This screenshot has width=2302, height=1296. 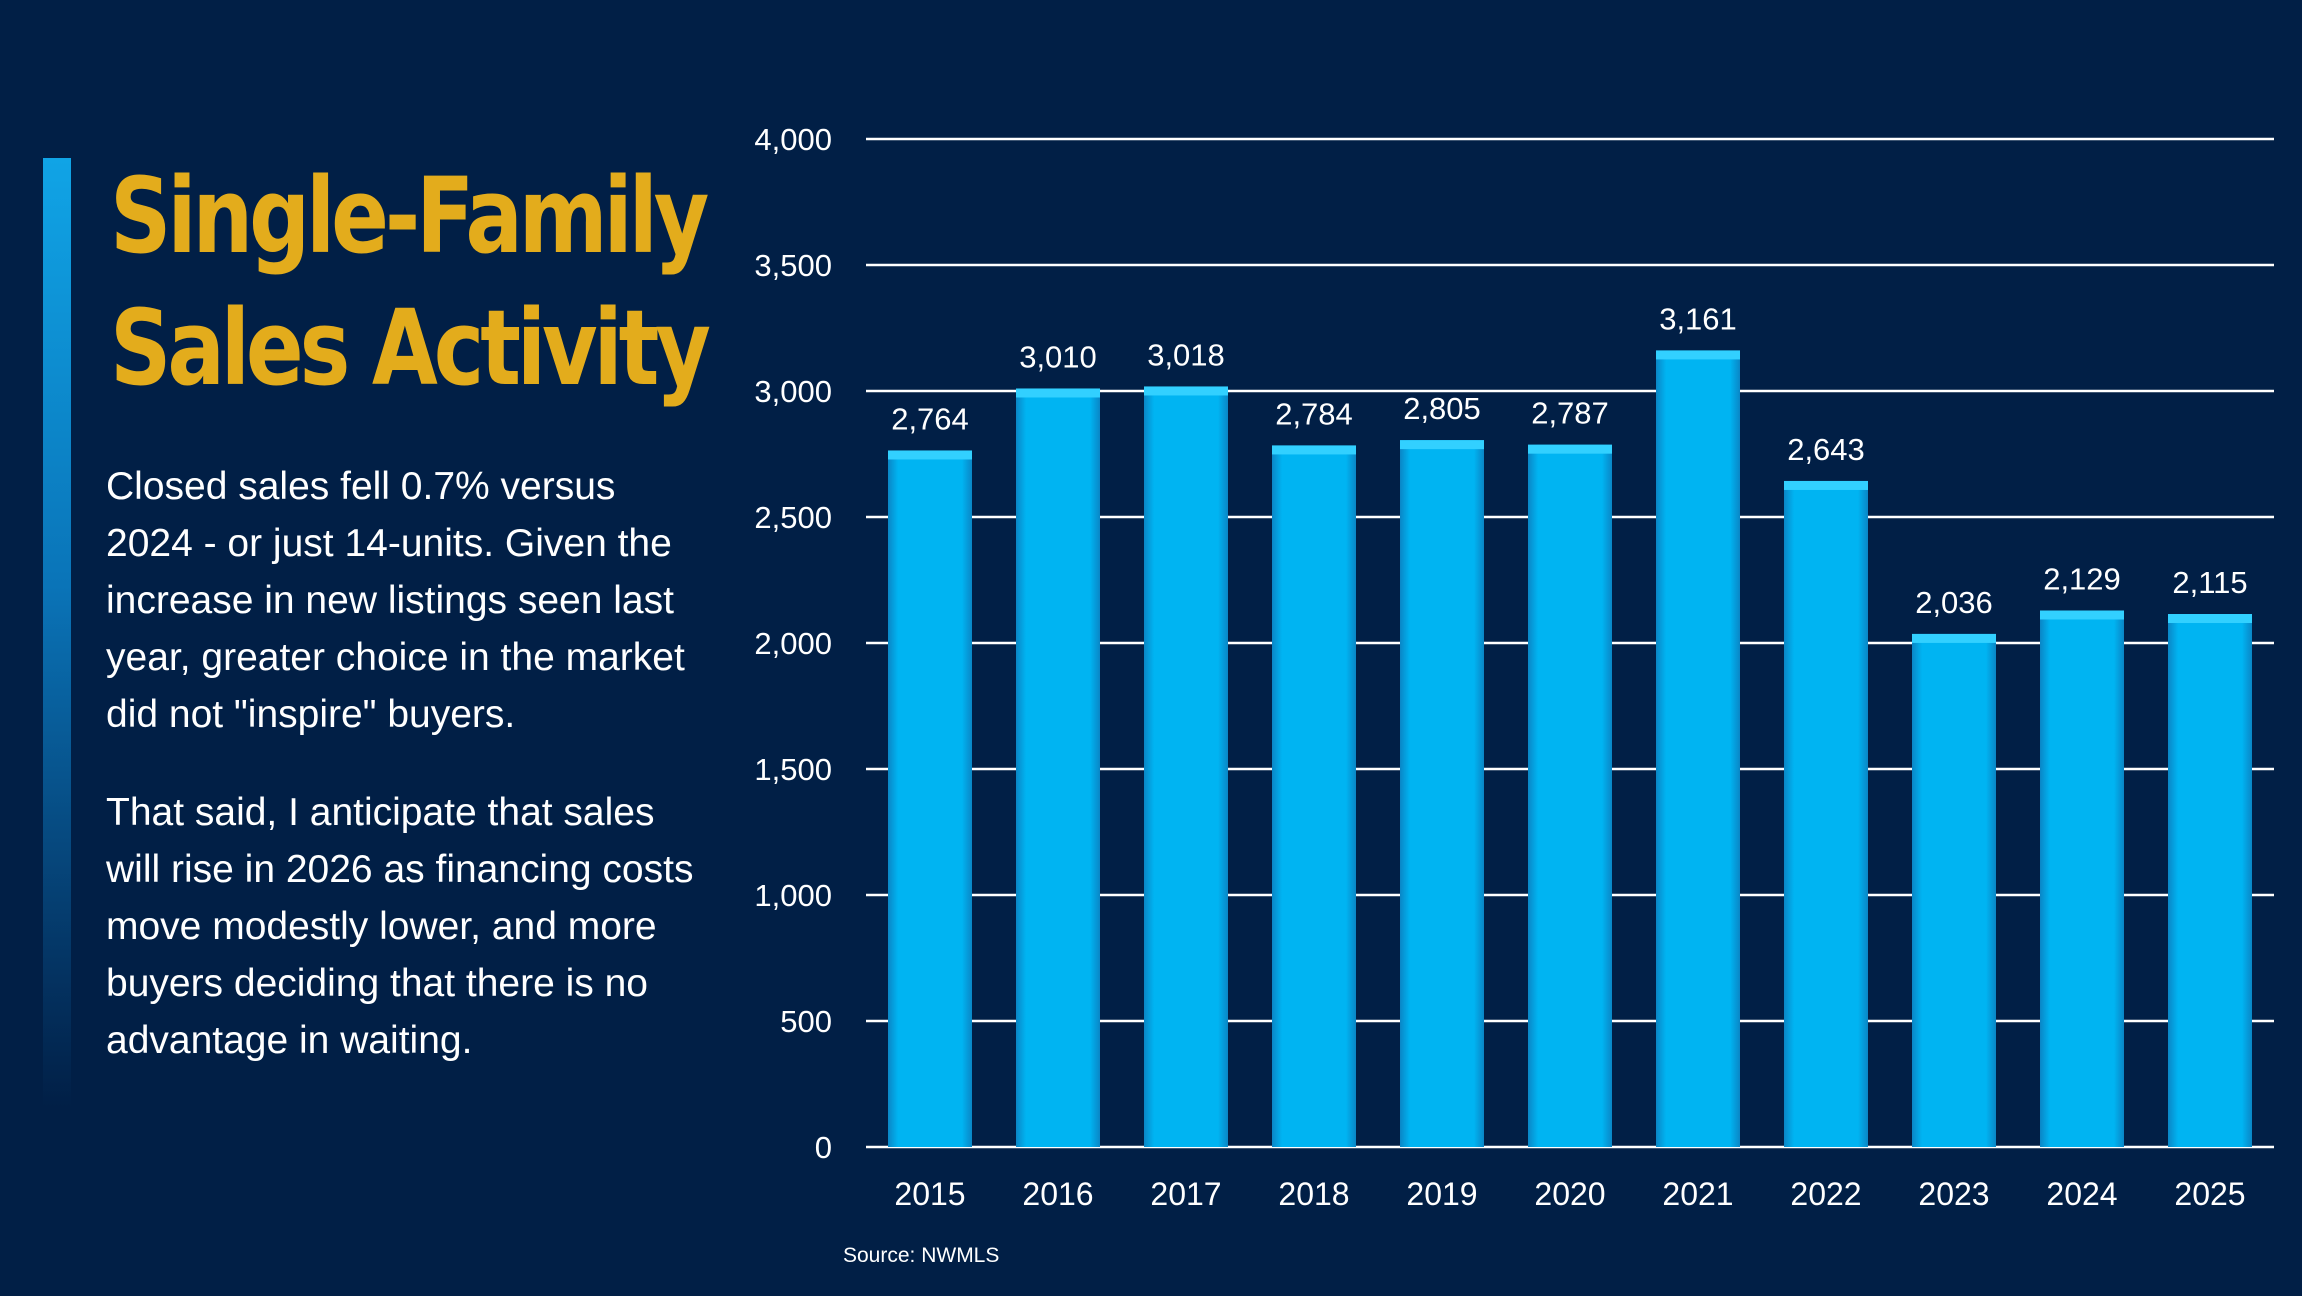 I want to click on value-label-2018: 2,784, so click(x=1314, y=413).